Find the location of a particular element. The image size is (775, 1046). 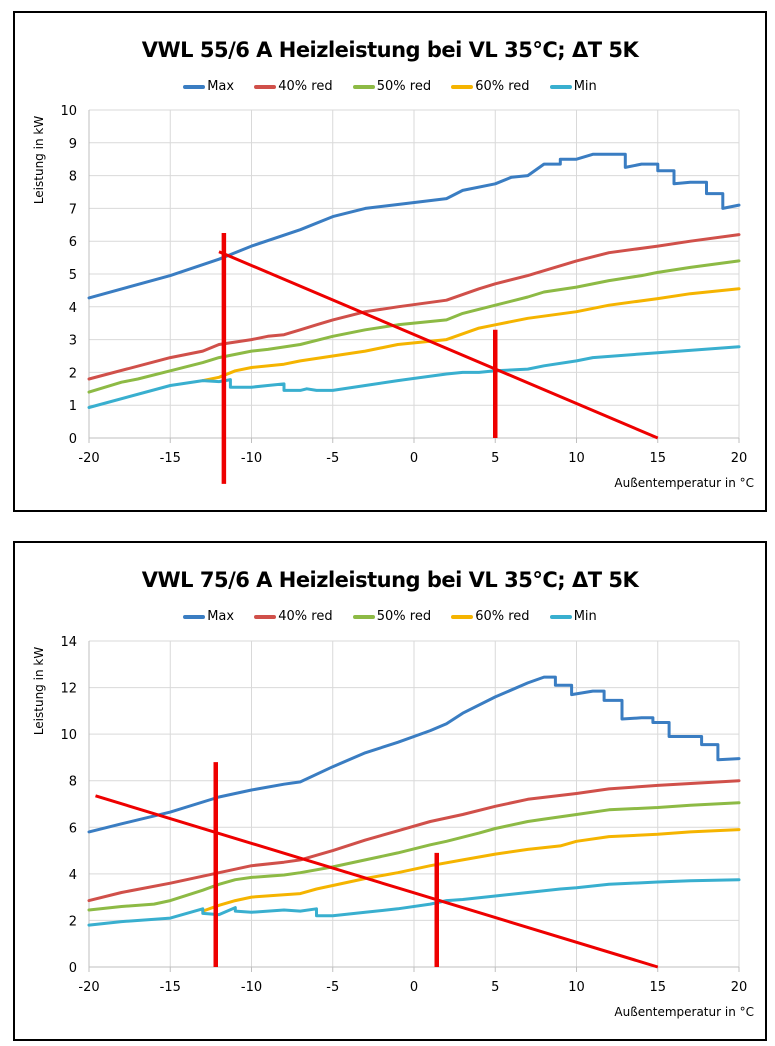

y-tick-label: 12 is located at coordinates (68, 689).